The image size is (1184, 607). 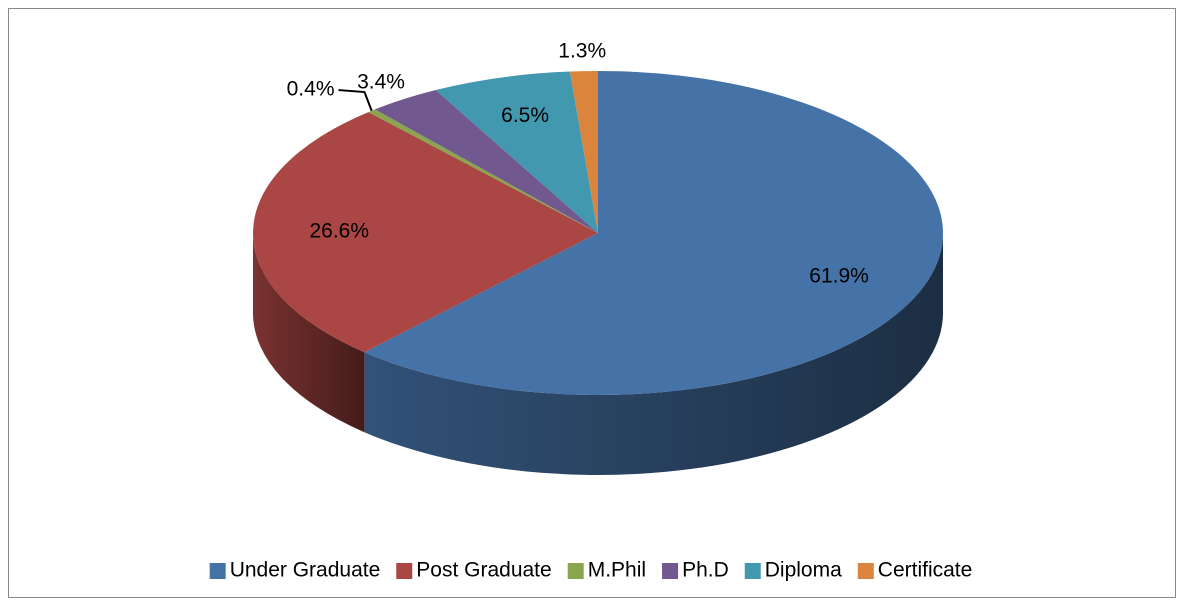 I want to click on legend-label: Under Graduate, so click(x=305, y=570).